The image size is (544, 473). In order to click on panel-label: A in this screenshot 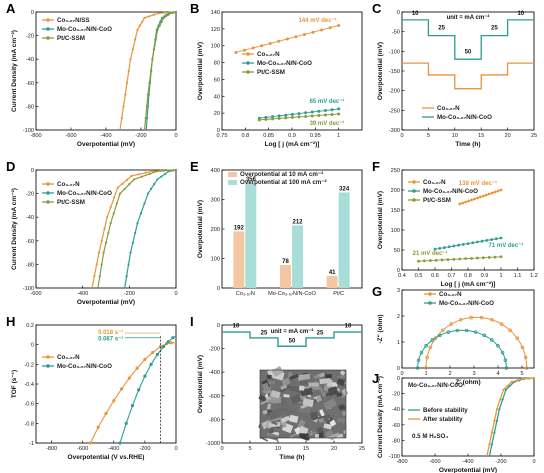, I will do `click(11, 8)`.